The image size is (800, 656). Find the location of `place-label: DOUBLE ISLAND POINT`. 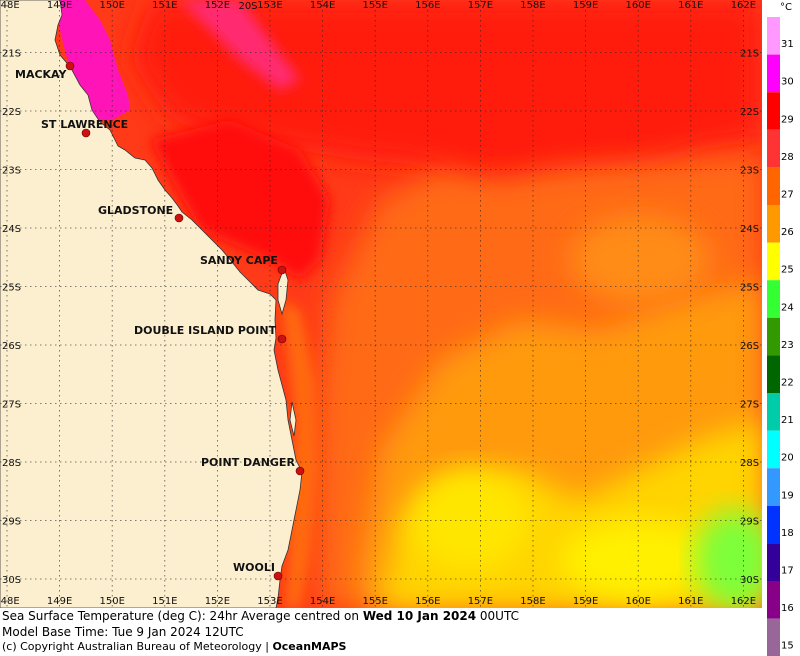

place-label: DOUBLE ISLAND POINT is located at coordinates (205, 330).